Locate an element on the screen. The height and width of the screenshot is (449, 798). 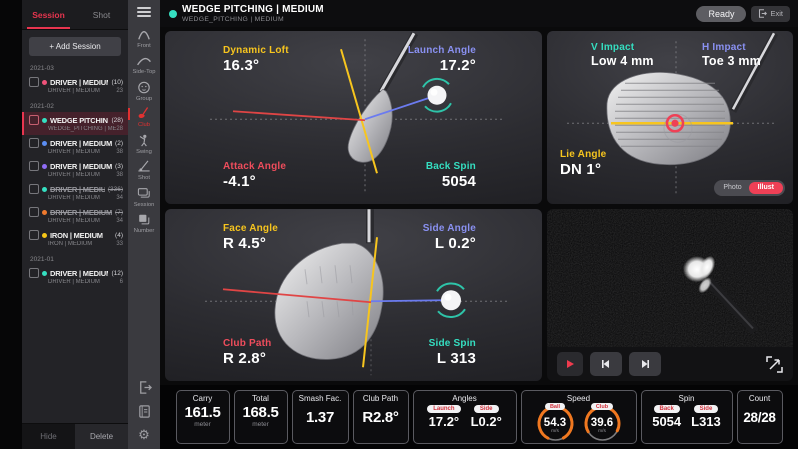
session-row: DRIVER | MEDIUM (3) DRIVER | MEDIUM 38 is located at coordinates (75, 169).